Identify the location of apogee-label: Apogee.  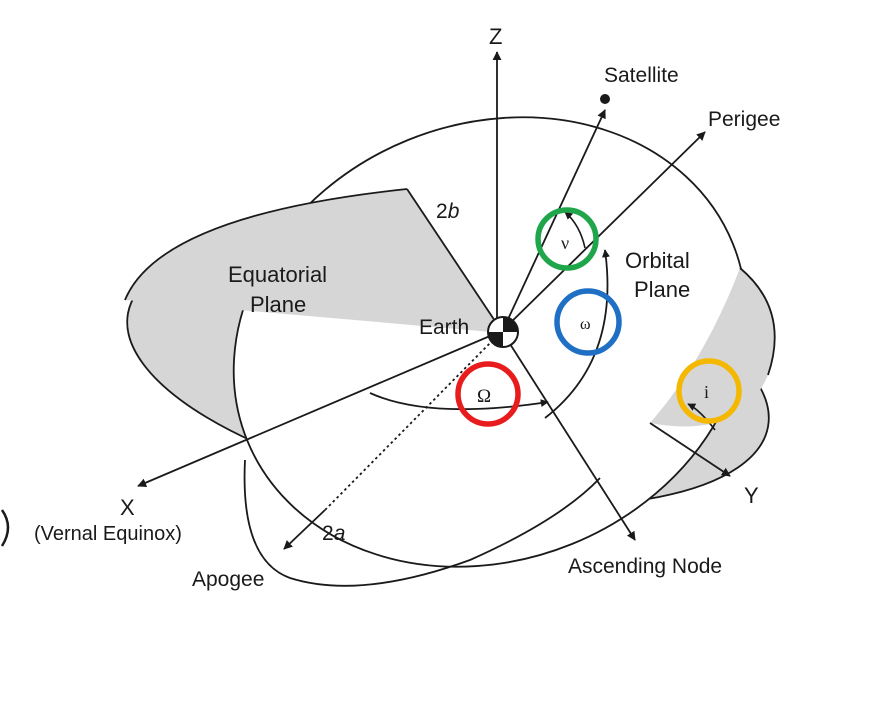
(228, 579).